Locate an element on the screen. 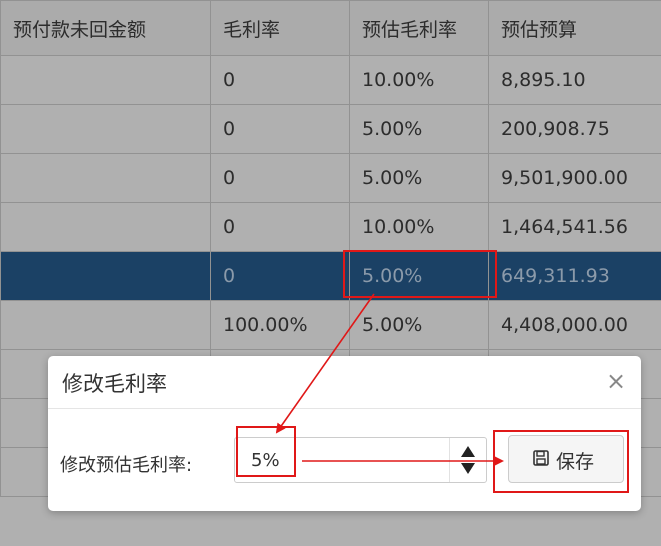 This screenshot has height=546, width=661. table-row: 0 10.00% 1,464,541.56 is located at coordinates (330, 227).